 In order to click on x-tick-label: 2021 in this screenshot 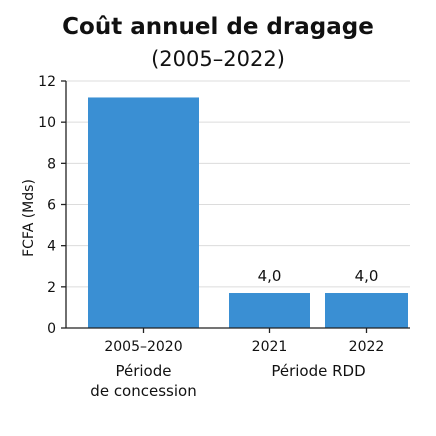, I will do `click(270, 347)`.